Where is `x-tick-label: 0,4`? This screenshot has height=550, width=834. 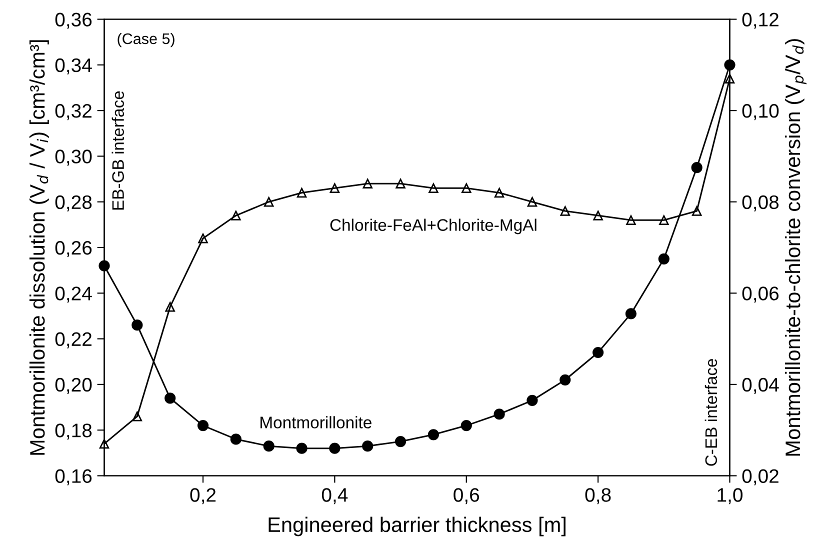
x-tick-label: 0,4 is located at coordinates (335, 496).